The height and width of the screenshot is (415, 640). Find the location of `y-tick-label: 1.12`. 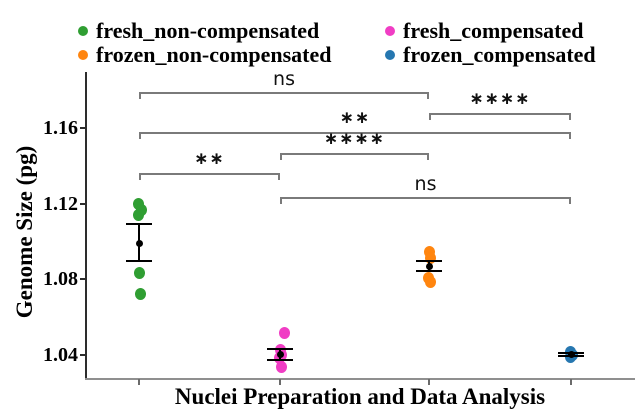

y-tick-label: 1.12 is located at coordinates (60, 203).